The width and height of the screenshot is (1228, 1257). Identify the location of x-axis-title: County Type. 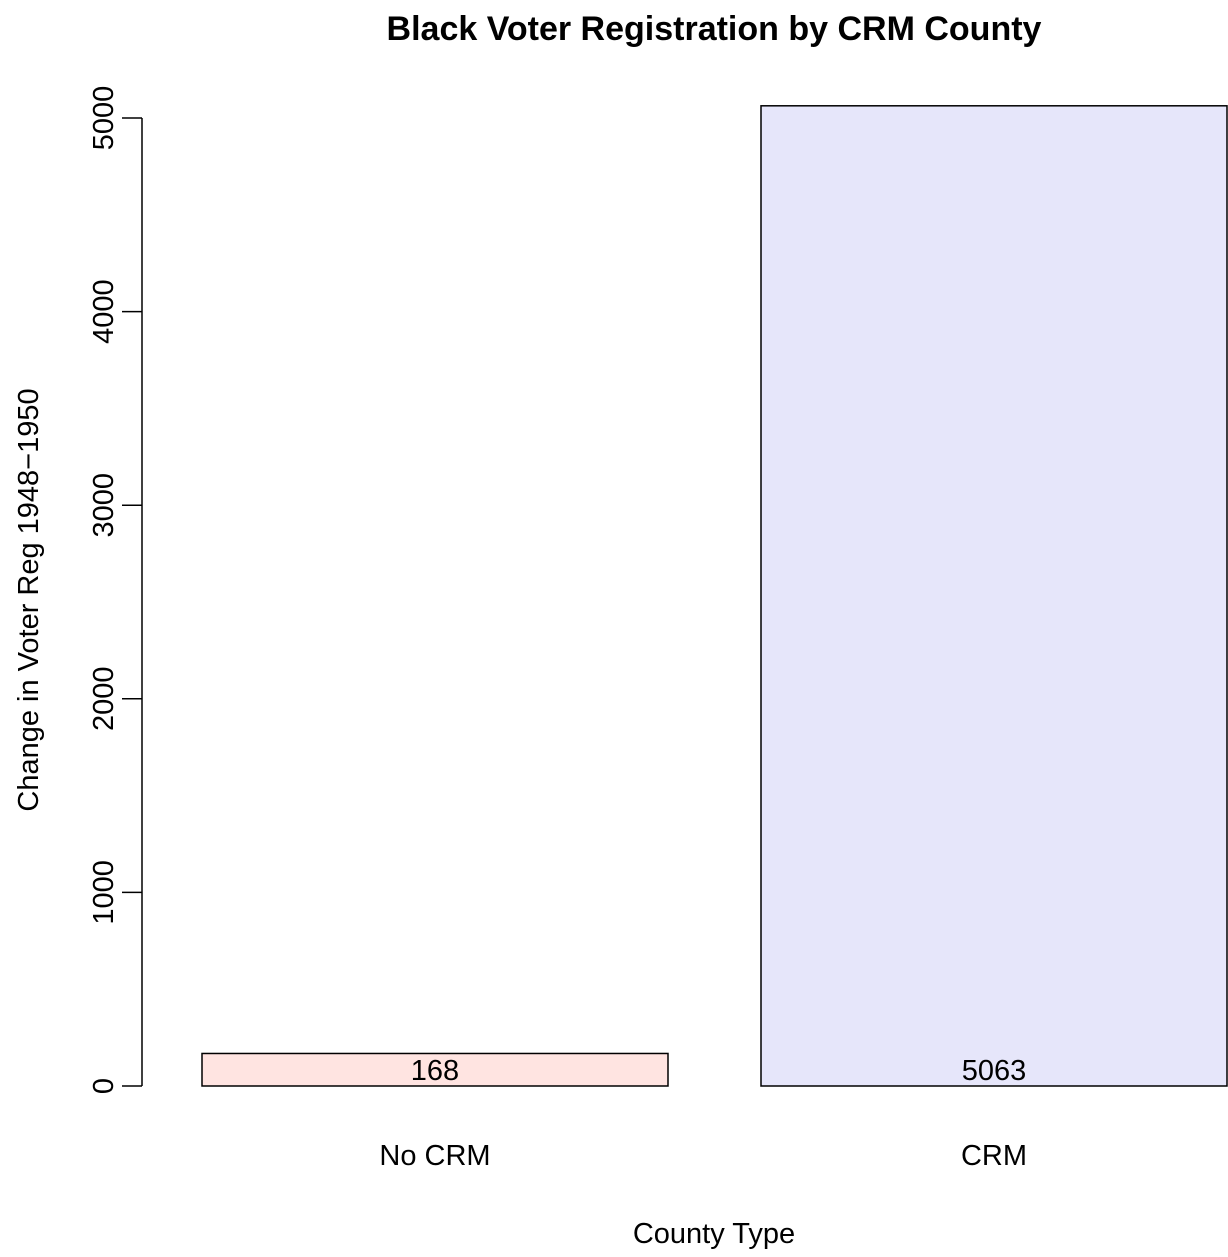
(714, 1234).